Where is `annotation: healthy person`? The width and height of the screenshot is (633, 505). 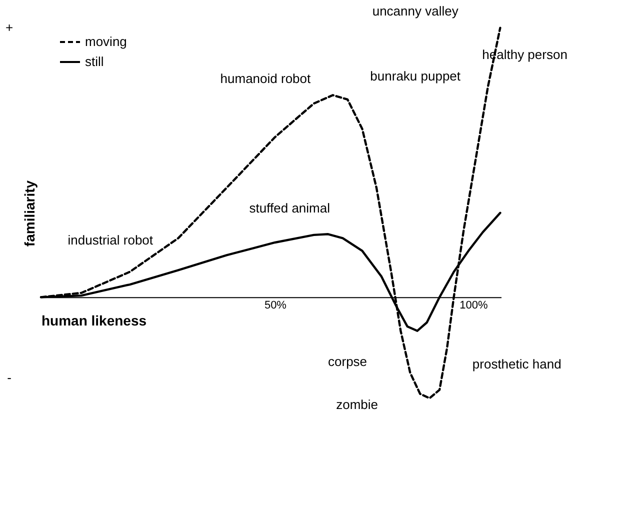 annotation: healthy person is located at coordinates (525, 54).